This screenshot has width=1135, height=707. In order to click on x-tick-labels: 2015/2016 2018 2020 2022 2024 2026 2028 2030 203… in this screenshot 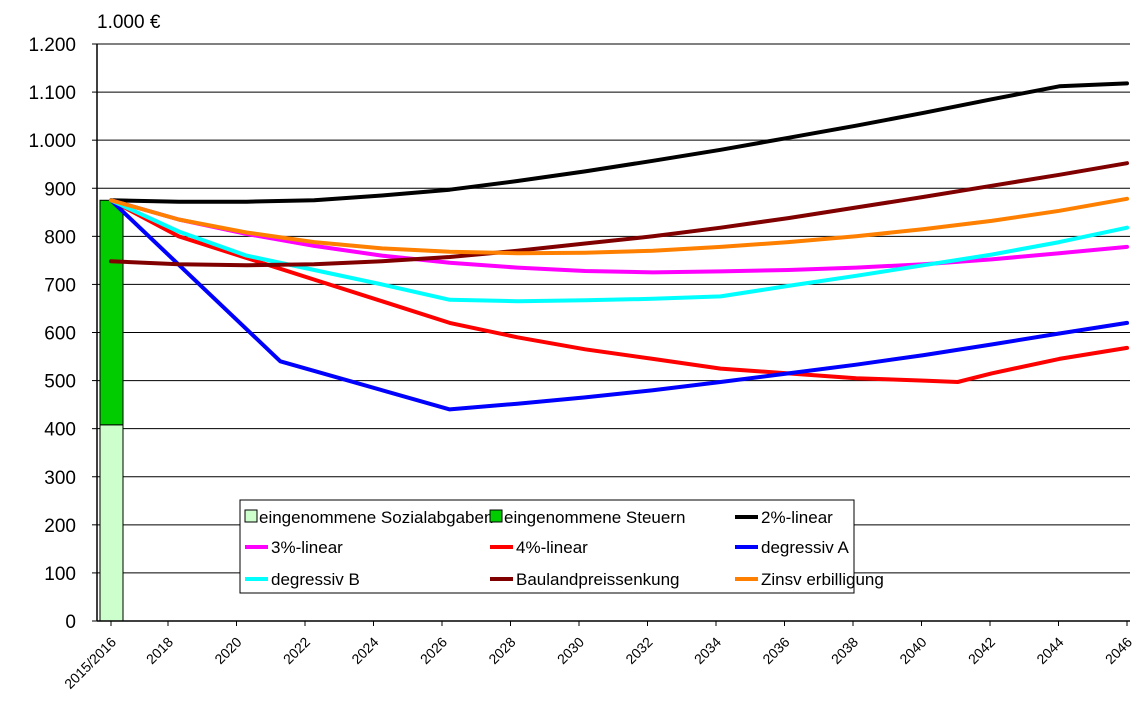, I will do `click(598, 663)`.